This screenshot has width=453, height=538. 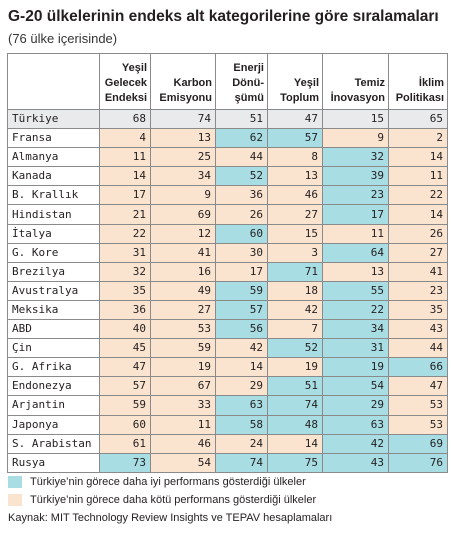 I want to click on table-row: Fransa 4 13 62 57 9 2, so click(x=227, y=138).